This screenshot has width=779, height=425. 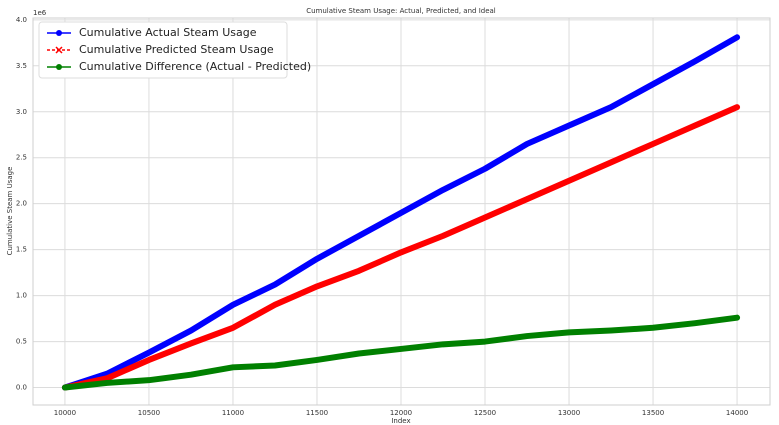 I want to click on y-tick-label: 1.0, so click(x=21, y=296).